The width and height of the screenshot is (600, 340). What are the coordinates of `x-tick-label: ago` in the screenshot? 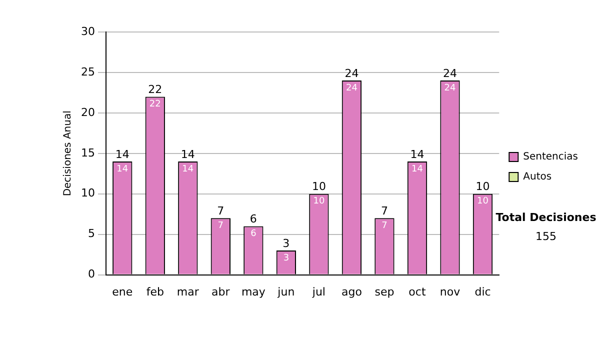 It's located at (351, 291).